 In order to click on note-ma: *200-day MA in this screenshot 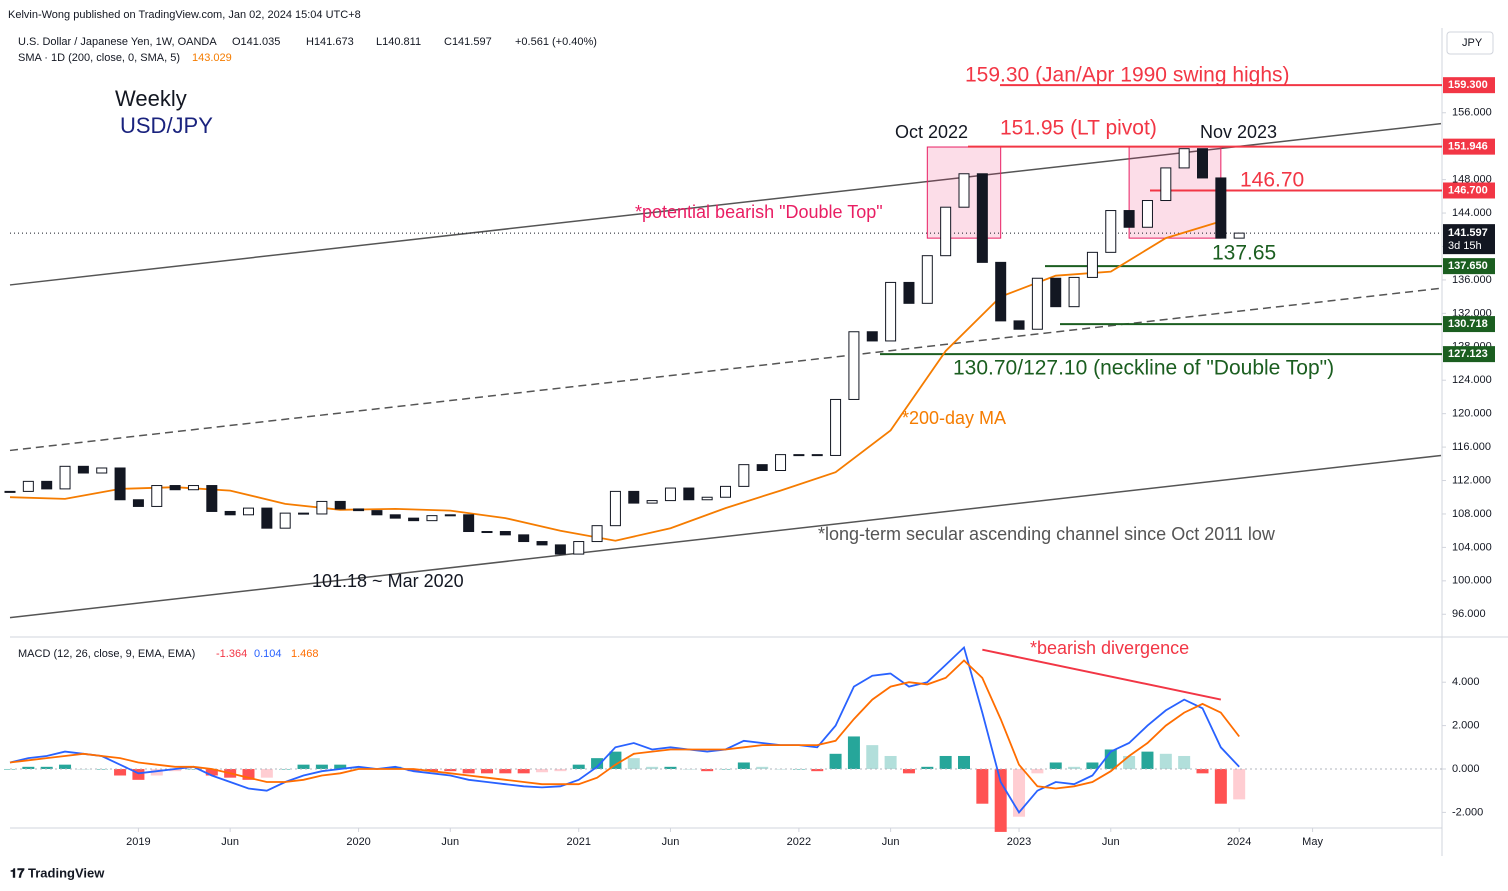, I will do `click(954, 418)`.